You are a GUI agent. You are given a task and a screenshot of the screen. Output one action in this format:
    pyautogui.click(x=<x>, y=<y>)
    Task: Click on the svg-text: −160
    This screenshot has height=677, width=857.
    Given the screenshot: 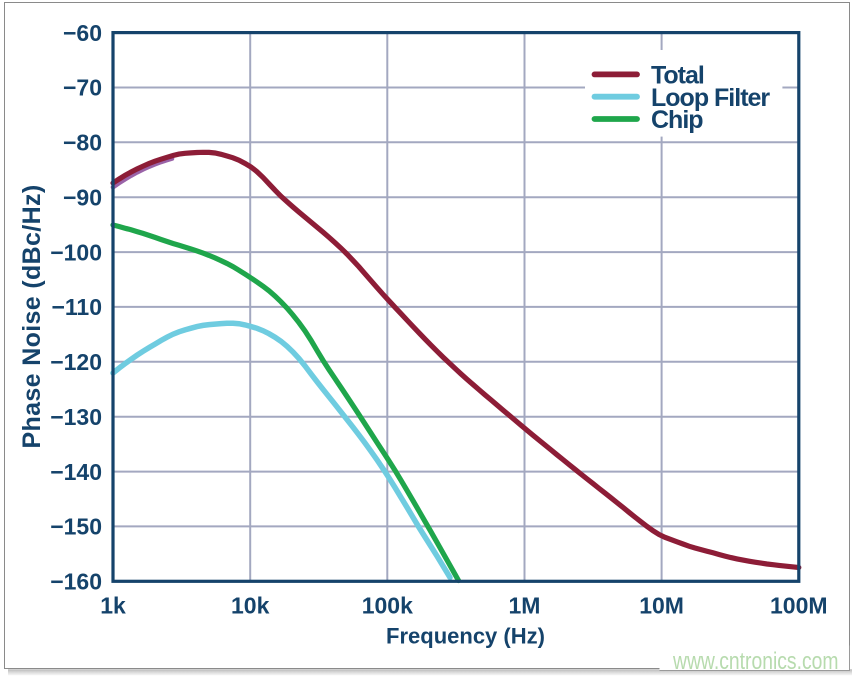 What is the action you would take?
    pyautogui.click(x=76, y=582)
    